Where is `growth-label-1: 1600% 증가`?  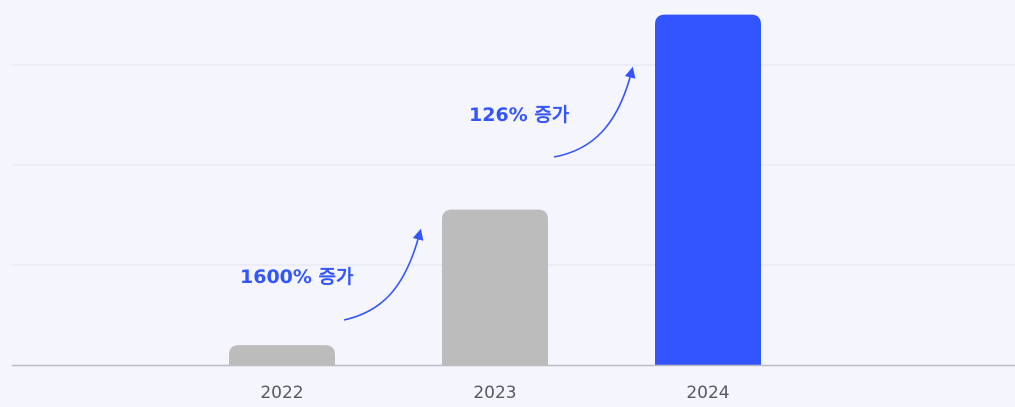
growth-label-1: 1600% 증가 is located at coordinates (297, 277).